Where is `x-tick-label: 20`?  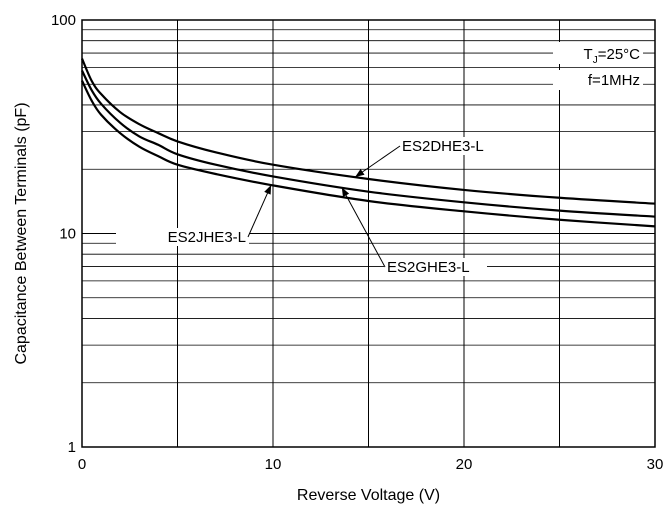
x-tick-label: 20 is located at coordinates (464, 464).